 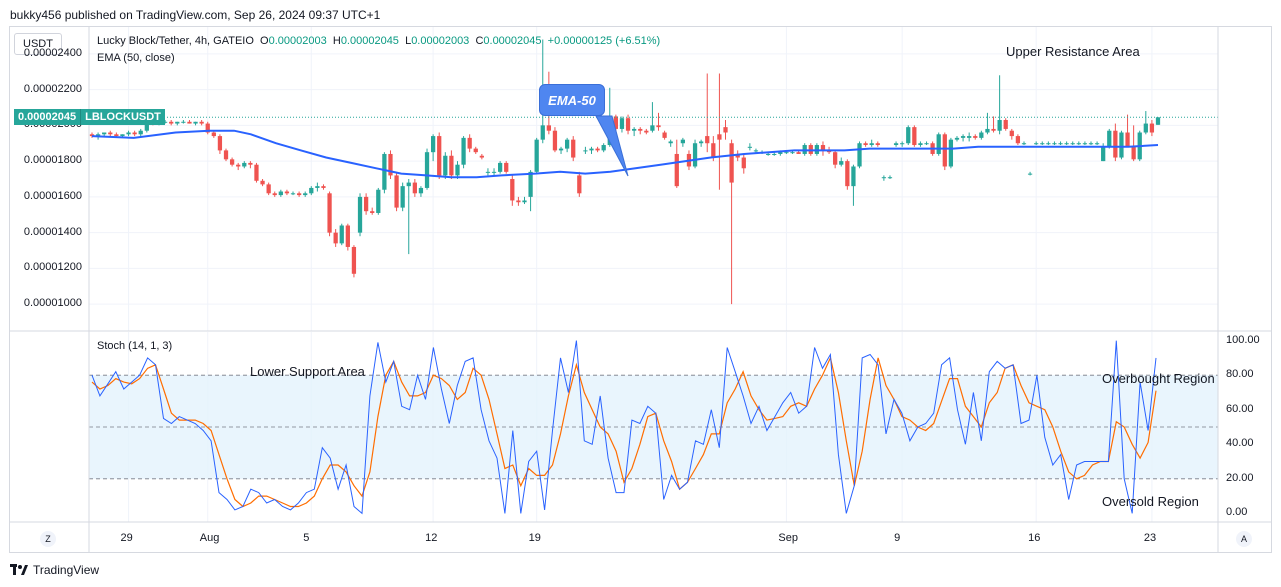 I want to click on stoch-tick-label: 0.00, so click(x=1237, y=512).